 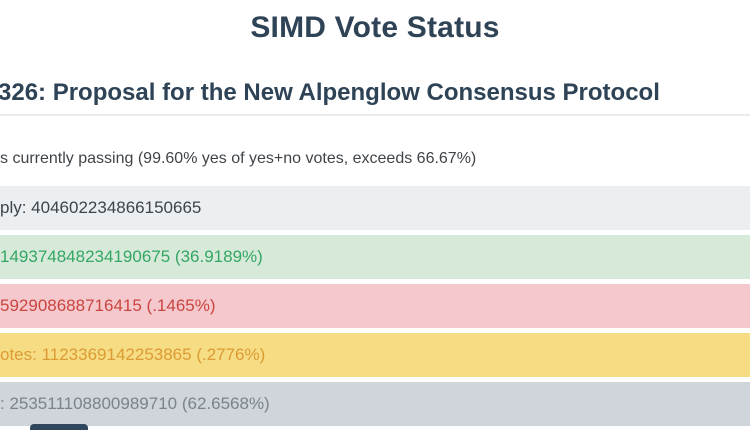 I want to click on supply-row: ply: 404602234866150665, so click(x=375, y=208).